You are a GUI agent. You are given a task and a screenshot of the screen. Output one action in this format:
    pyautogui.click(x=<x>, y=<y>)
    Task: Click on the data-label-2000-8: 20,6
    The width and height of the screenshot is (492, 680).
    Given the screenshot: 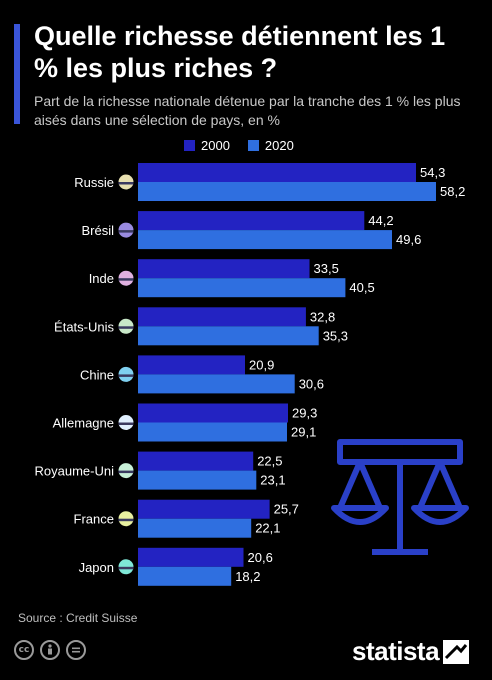 What is the action you would take?
    pyautogui.click(x=260, y=557)
    